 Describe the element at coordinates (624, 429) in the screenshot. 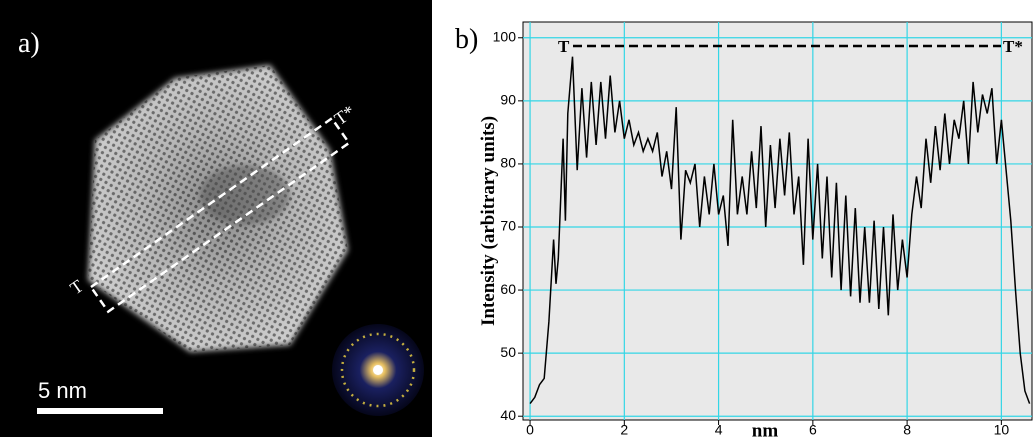

I see `x-tick-label: 2` at that location.